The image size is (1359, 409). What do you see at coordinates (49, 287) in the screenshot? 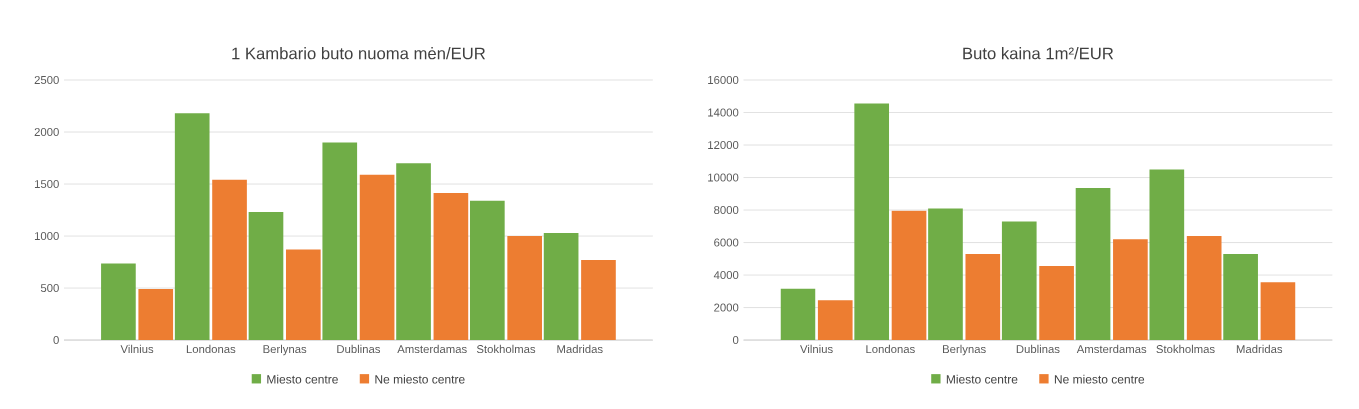
I see `y-tick-label: 500` at bounding box center [49, 287].